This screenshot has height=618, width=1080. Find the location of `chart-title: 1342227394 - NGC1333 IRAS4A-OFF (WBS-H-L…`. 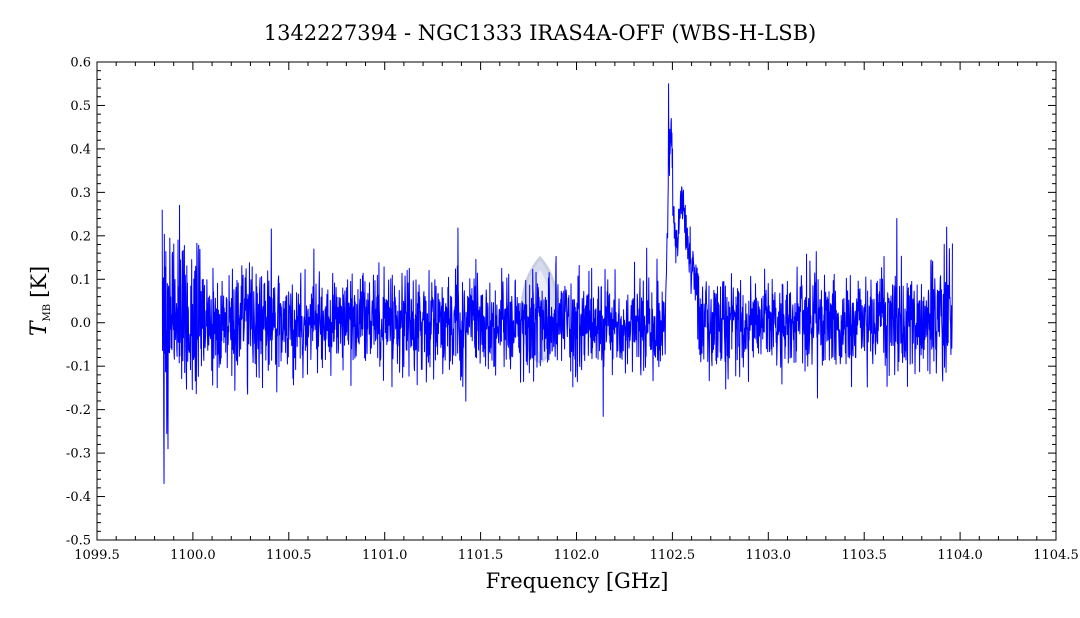

chart-title: 1342227394 - NGC1333 IRAS4A-OFF (WBS-H-L… is located at coordinates (540, 33).